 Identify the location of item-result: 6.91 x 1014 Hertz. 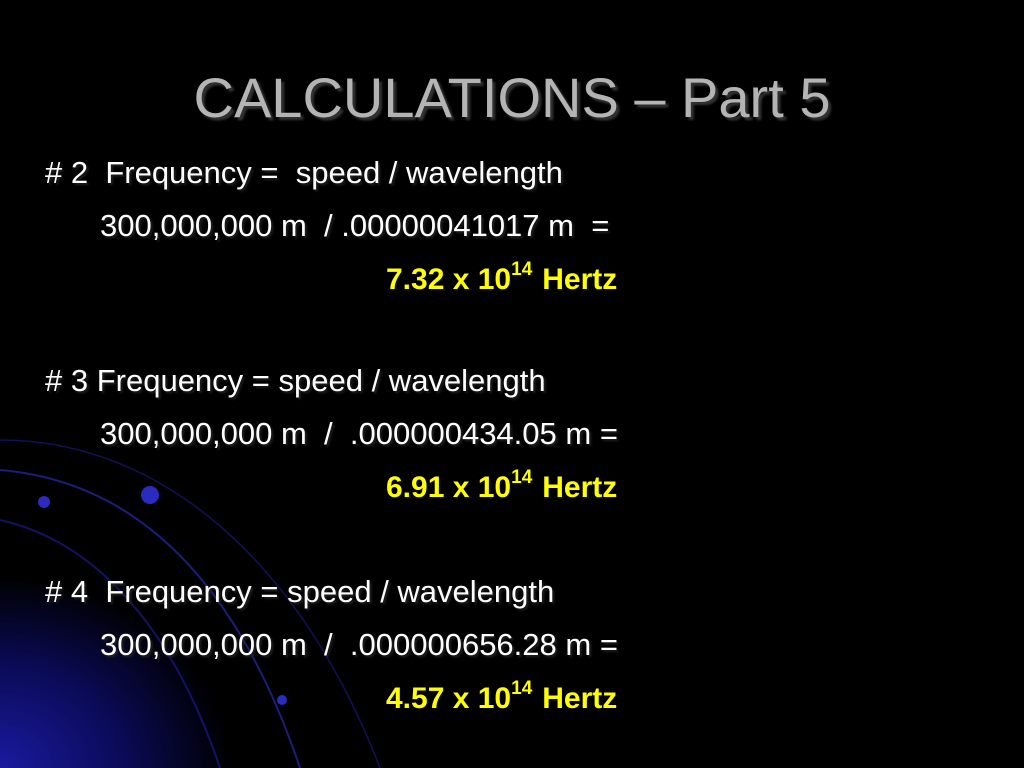
(502, 486).